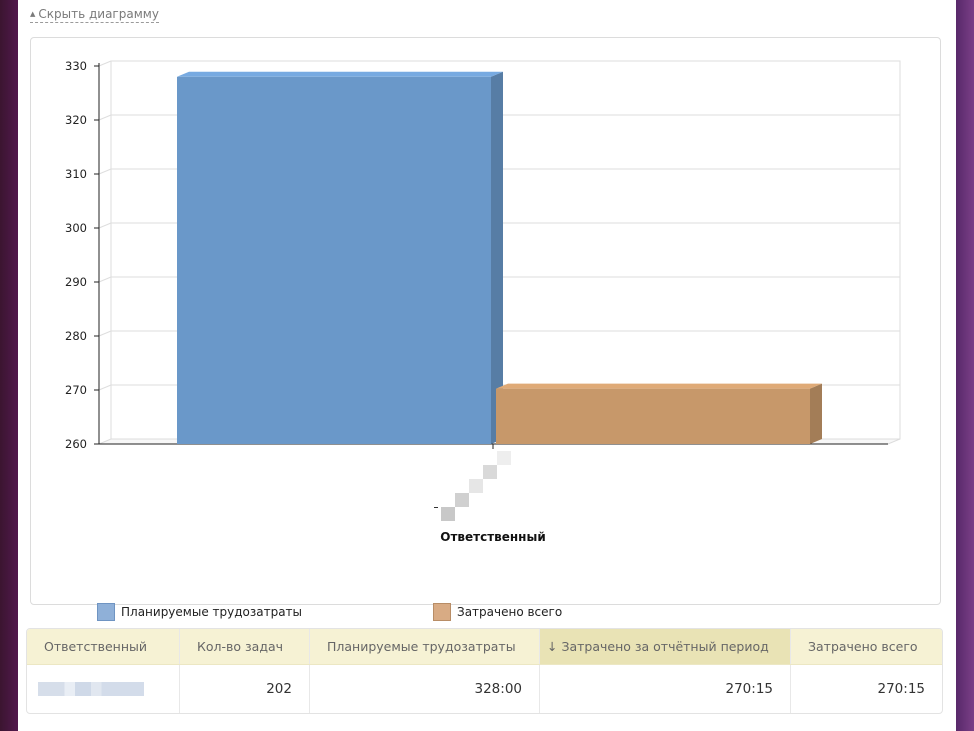 This screenshot has height=731, width=974. Describe the element at coordinates (76, 336) in the screenshot. I see `y-tick-label: 280` at that location.